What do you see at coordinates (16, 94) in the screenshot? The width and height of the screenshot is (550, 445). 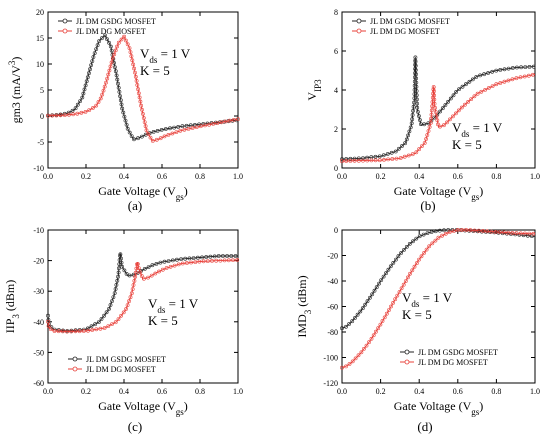 I see `y-axis-label-main: gm3 (mA/V` at bounding box center [16, 94].